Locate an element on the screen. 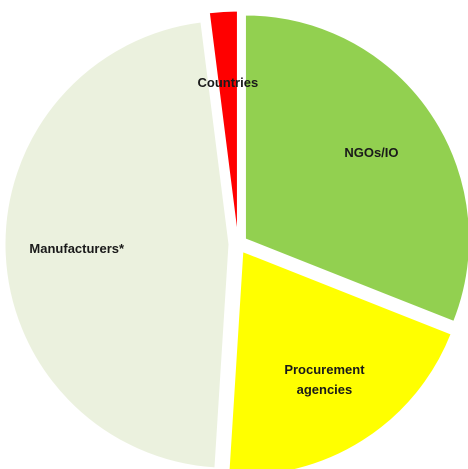 The width and height of the screenshot is (468, 469). slice-label: Countries is located at coordinates (228, 82).